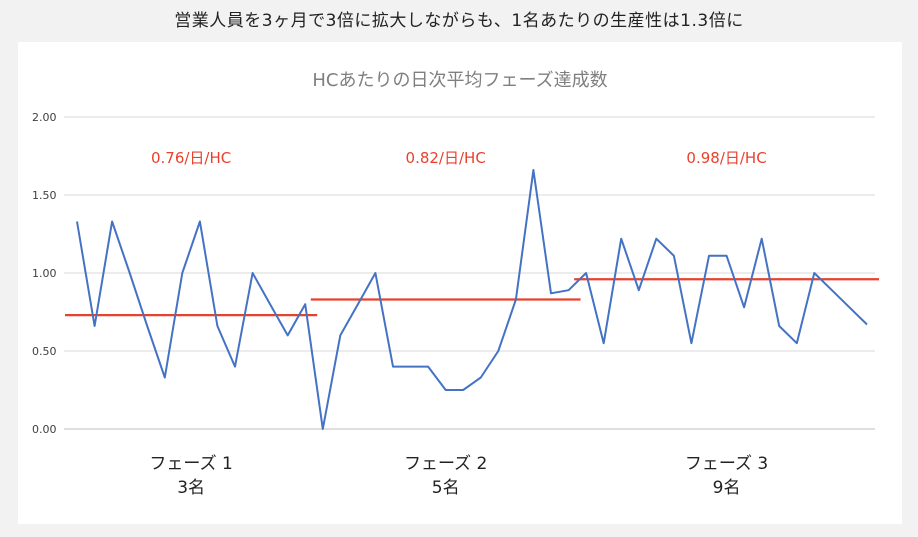  Describe the element at coordinates (726, 464) in the screenshot. I see `phase-name-label: フェーズ 3` at that location.